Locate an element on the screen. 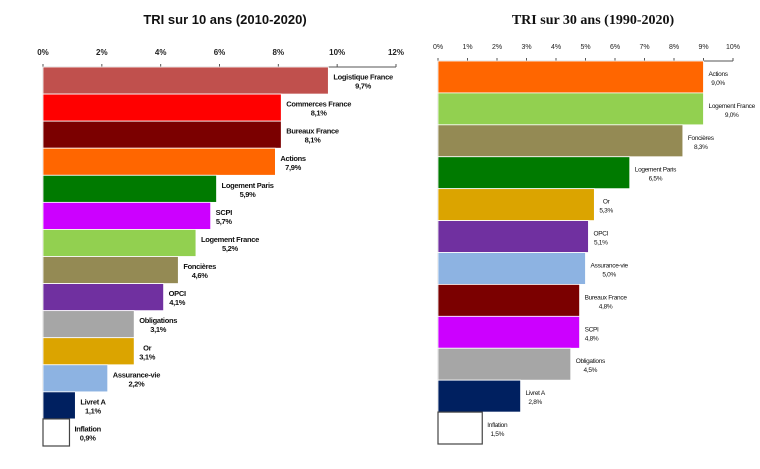  bar-category-label: Logistique France is located at coordinates (363, 77).